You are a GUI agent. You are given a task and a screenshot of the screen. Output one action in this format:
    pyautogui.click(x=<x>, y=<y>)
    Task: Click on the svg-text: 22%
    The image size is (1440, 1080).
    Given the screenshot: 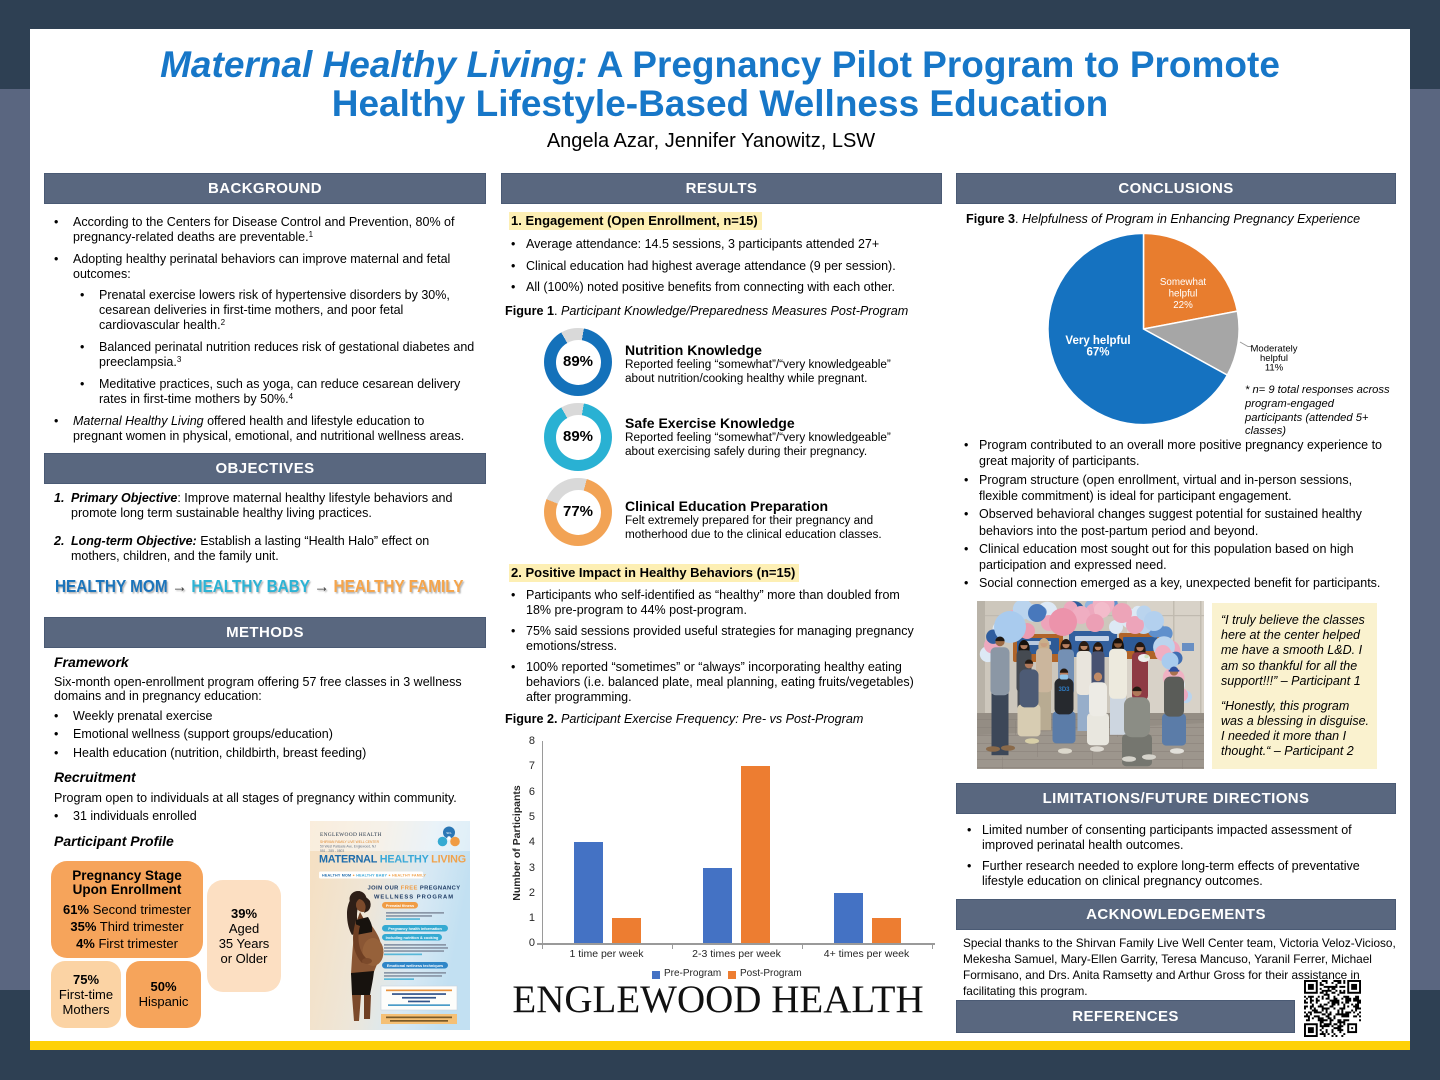 What is the action you would take?
    pyautogui.click(x=1183, y=305)
    